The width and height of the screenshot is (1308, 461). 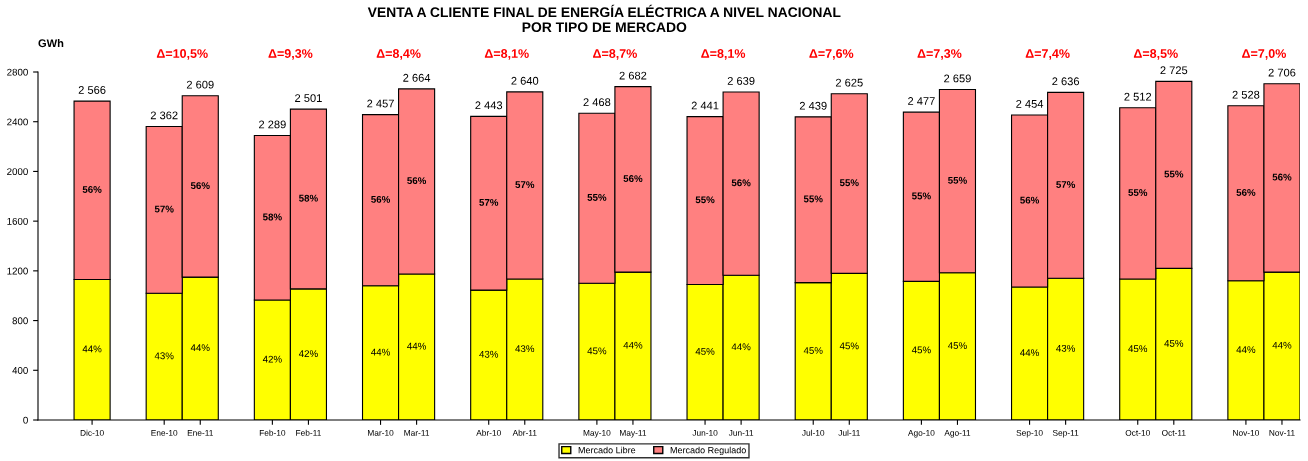 I want to click on x-tick-label: Sep-10, so click(x=1029, y=433).